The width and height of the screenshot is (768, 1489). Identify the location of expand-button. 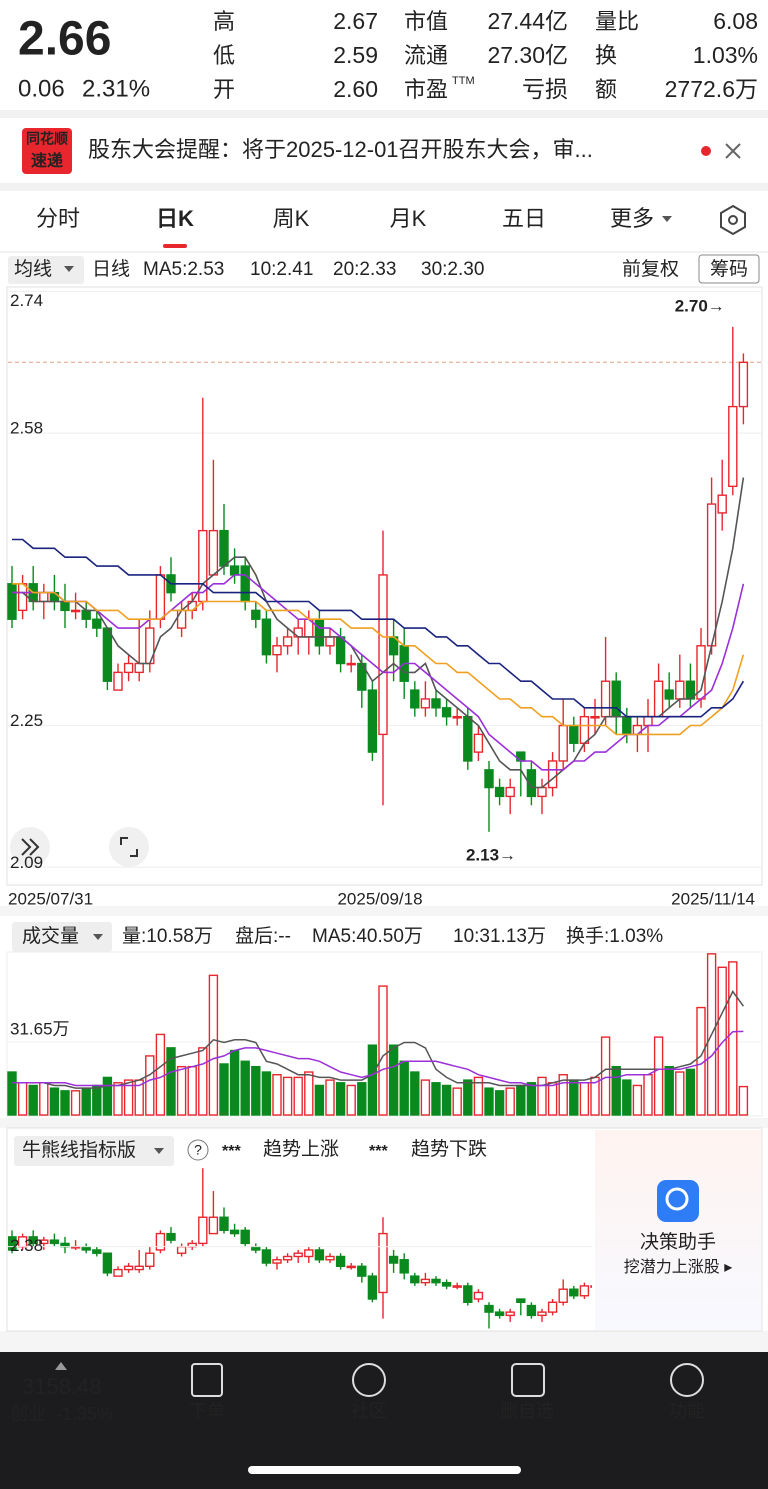
(129, 847).